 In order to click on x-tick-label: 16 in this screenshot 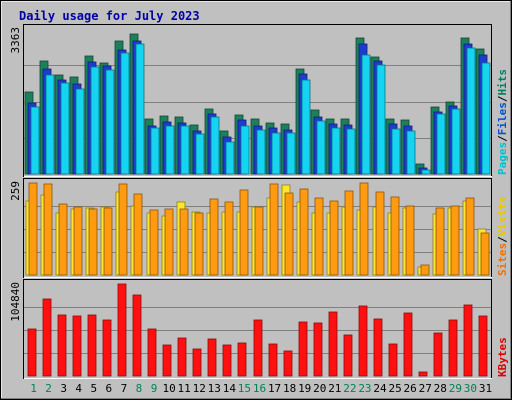, I will do `click(259, 388)`.